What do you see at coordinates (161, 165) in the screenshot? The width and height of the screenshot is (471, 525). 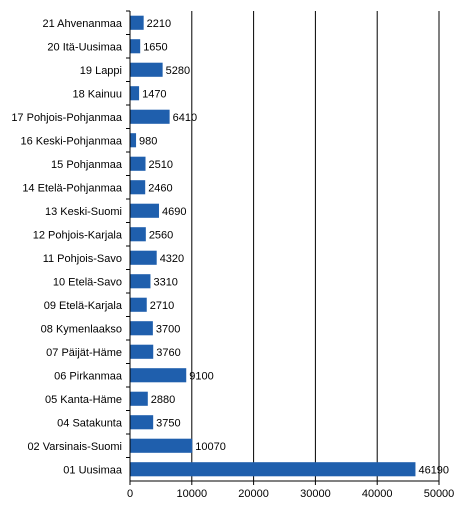 I see `data-label: 2510` at bounding box center [161, 165].